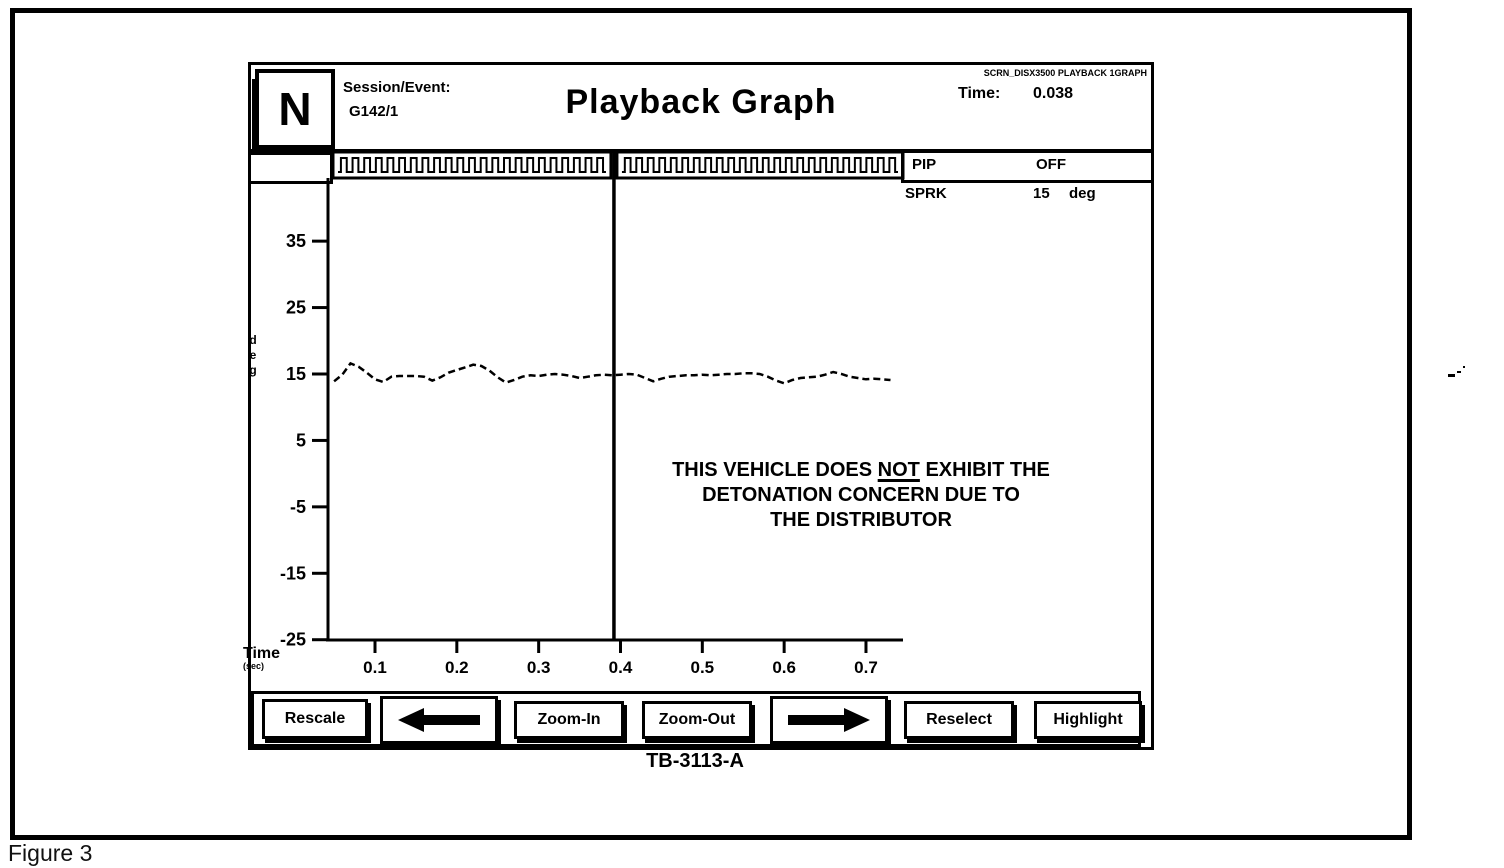 The width and height of the screenshot is (1504, 868). I want to click on left-arrow-icon, so click(439, 720).